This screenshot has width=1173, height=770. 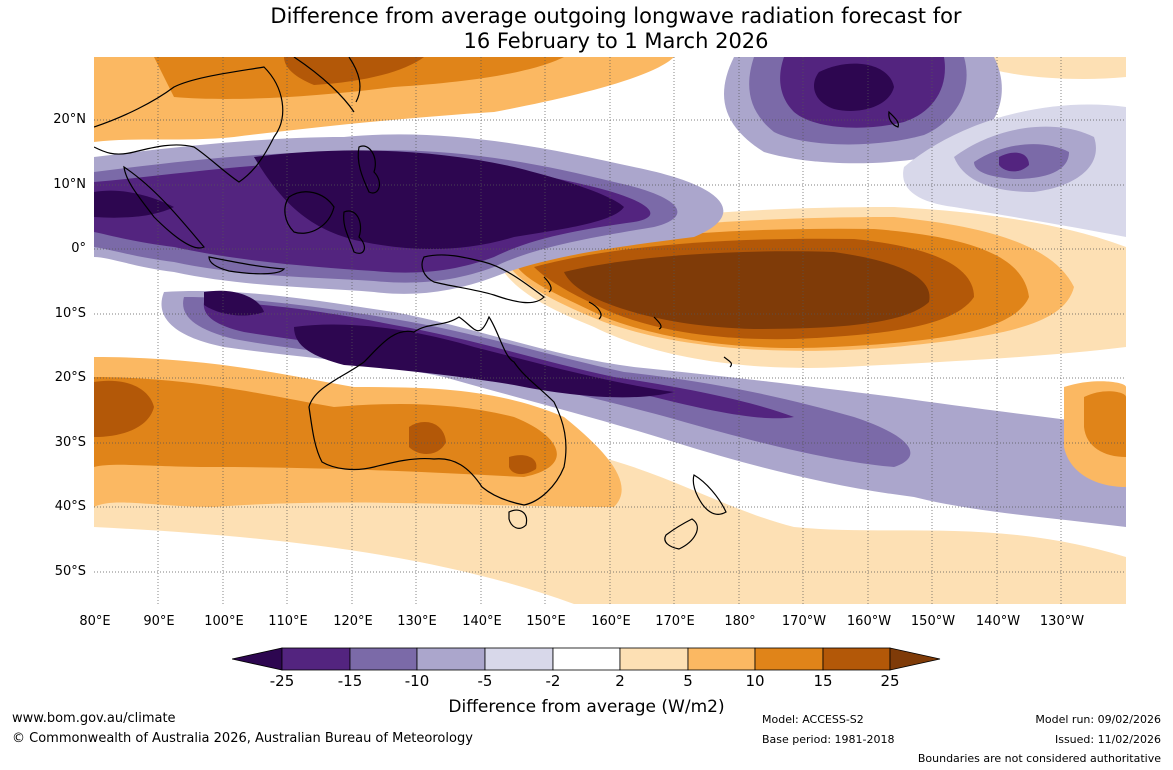 What do you see at coordinates (1062, 621) in the screenshot?
I see `lon-label-130w: 130°W` at bounding box center [1062, 621].